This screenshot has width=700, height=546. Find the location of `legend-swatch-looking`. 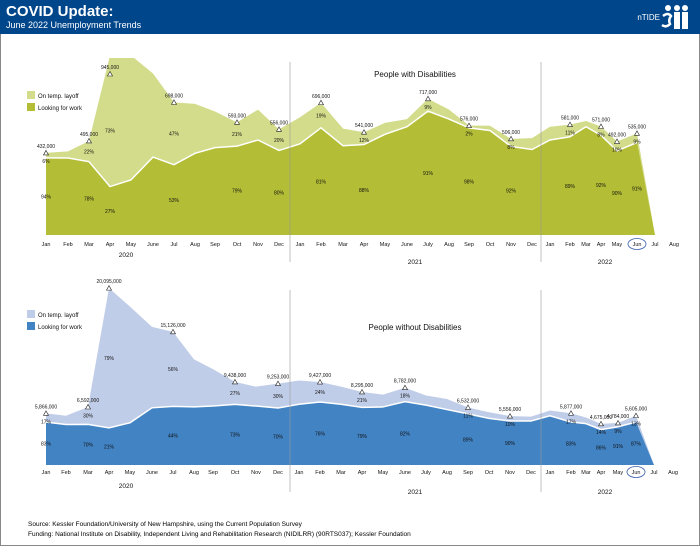

legend-swatch-looking is located at coordinates (31, 107).